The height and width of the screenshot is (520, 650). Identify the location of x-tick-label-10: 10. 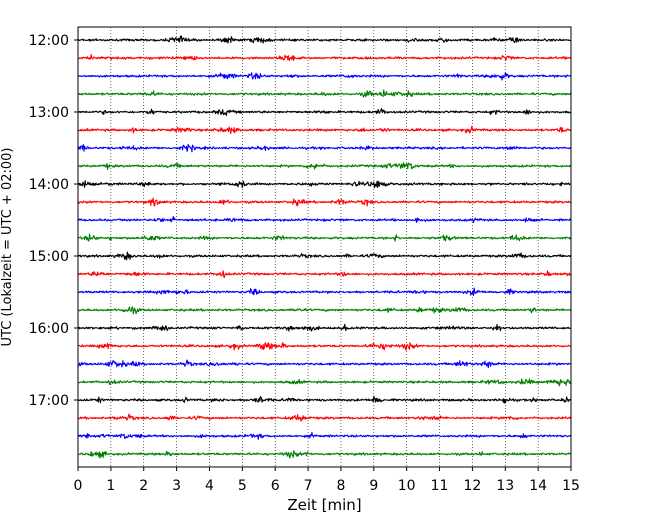
(407, 486).